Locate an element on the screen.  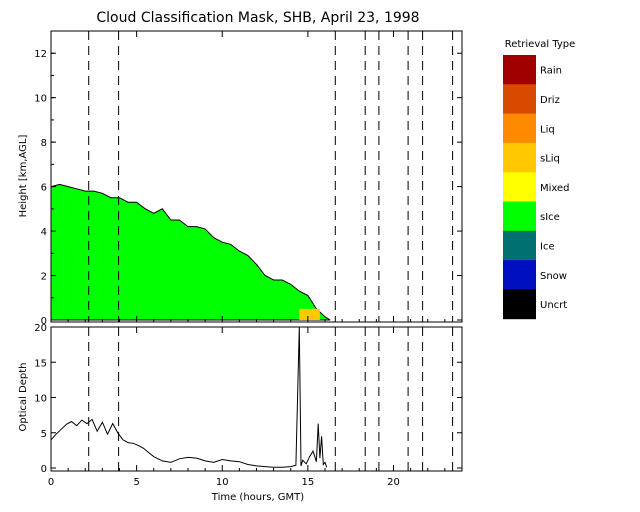
y-tick-label: 2 is located at coordinates (44, 277).